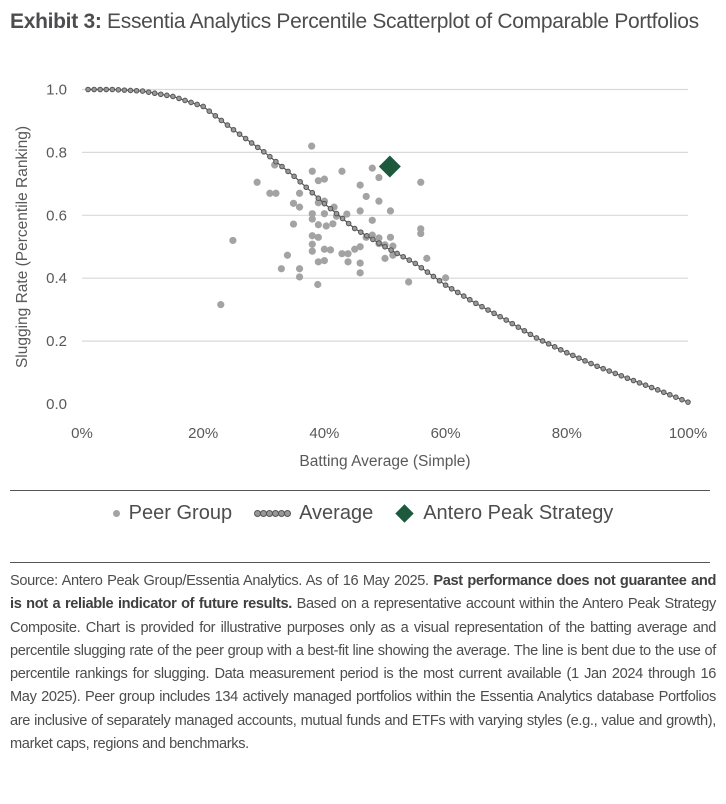 This screenshot has width=726, height=804. What do you see at coordinates (203, 433) in the screenshot?
I see `x-tick-label: 20%` at bounding box center [203, 433].